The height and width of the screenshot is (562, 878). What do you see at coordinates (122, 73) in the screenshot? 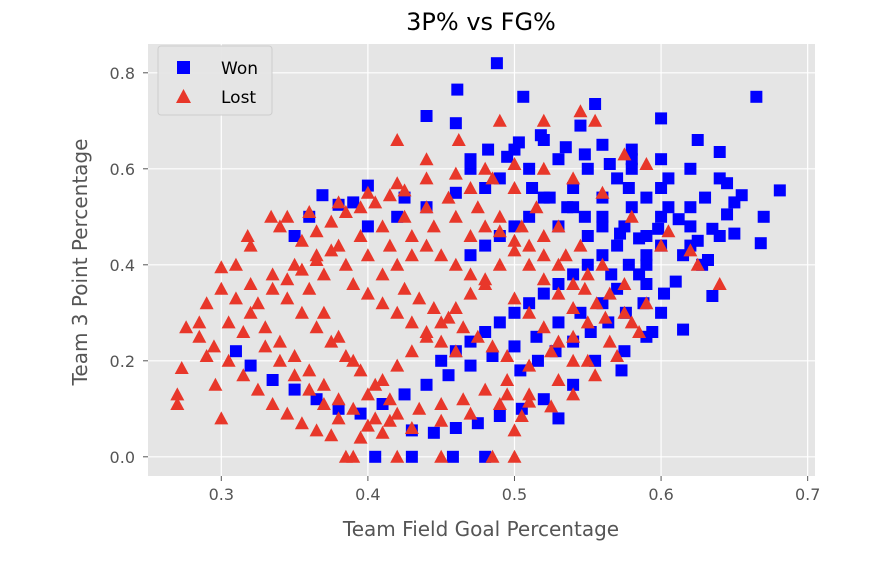
I see `y-tick-label: 0.8` at bounding box center [122, 73].